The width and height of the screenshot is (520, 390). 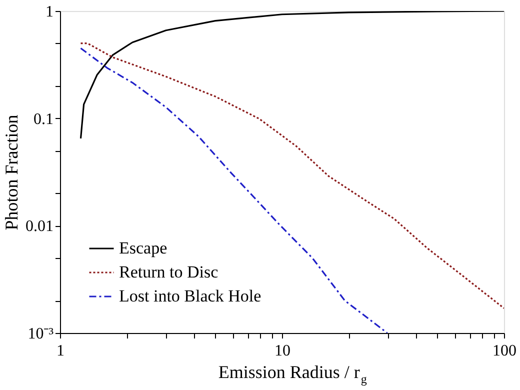 I want to click on x-tick-label: 100, so click(x=504, y=351).